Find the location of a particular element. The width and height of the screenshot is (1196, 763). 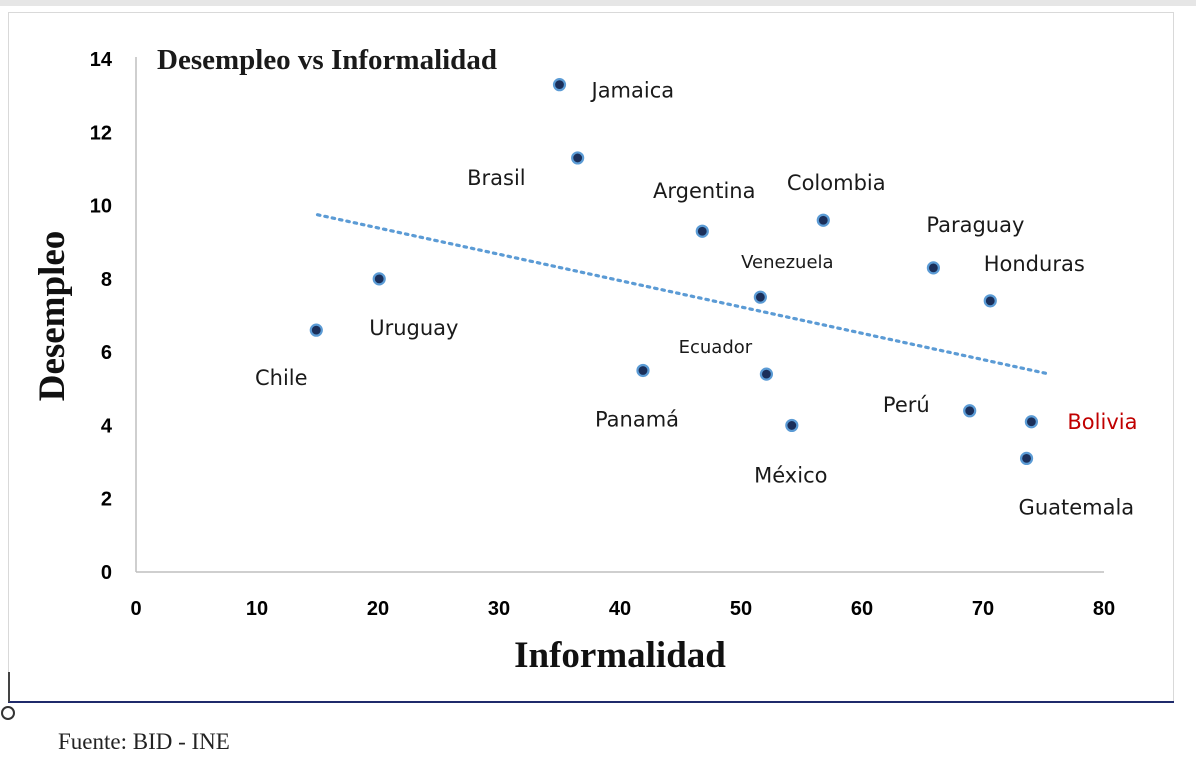

point-label: Honduras is located at coordinates (1034, 264).